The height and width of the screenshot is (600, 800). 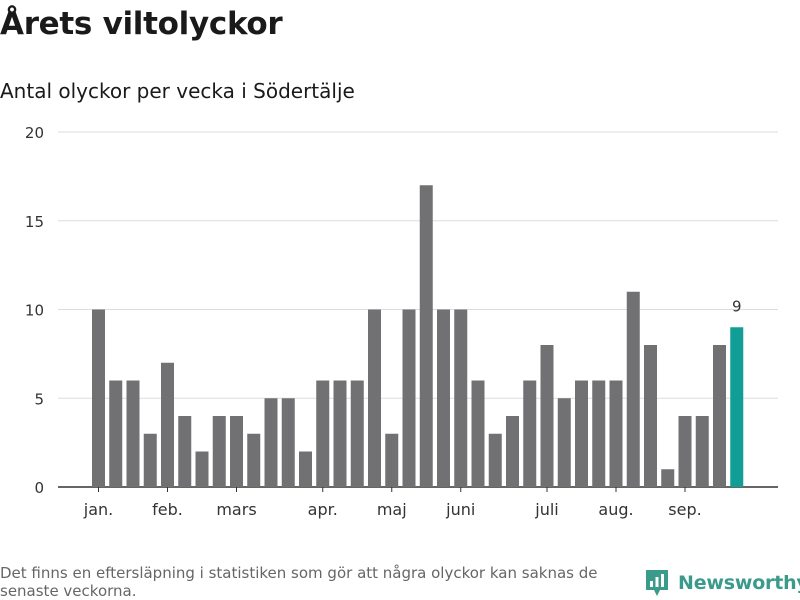 I want to click on y-tick-label: 10, so click(x=34, y=311).